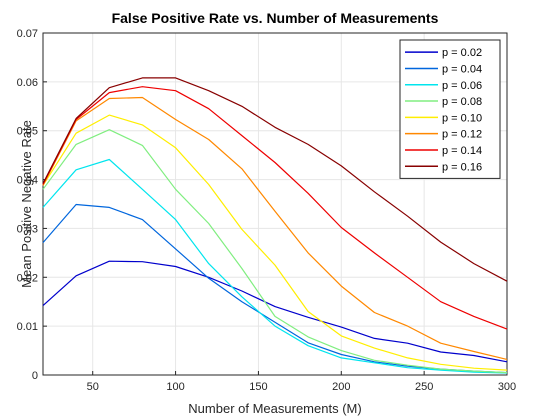 This screenshot has height=420, width=560. Describe the element at coordinates (341, 387) in the screenshot. I see `x-tick-label: 200` at that location.